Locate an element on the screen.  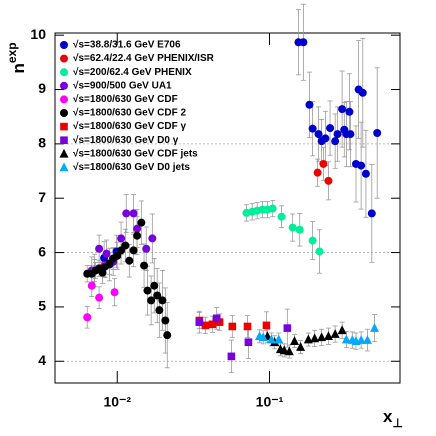
legend-label: √s=200/62.4 GeV PHENIX is located at coordinates (132, 72).